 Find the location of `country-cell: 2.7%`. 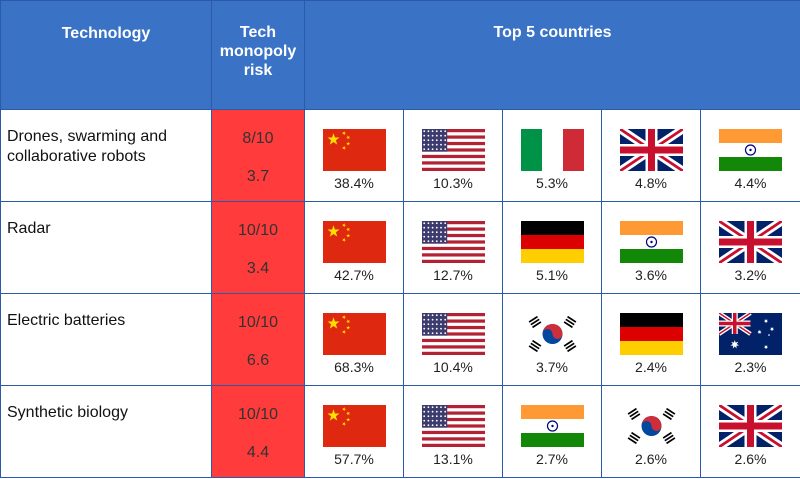

country-cell: 2.7% is located at coordinates (552, 431).